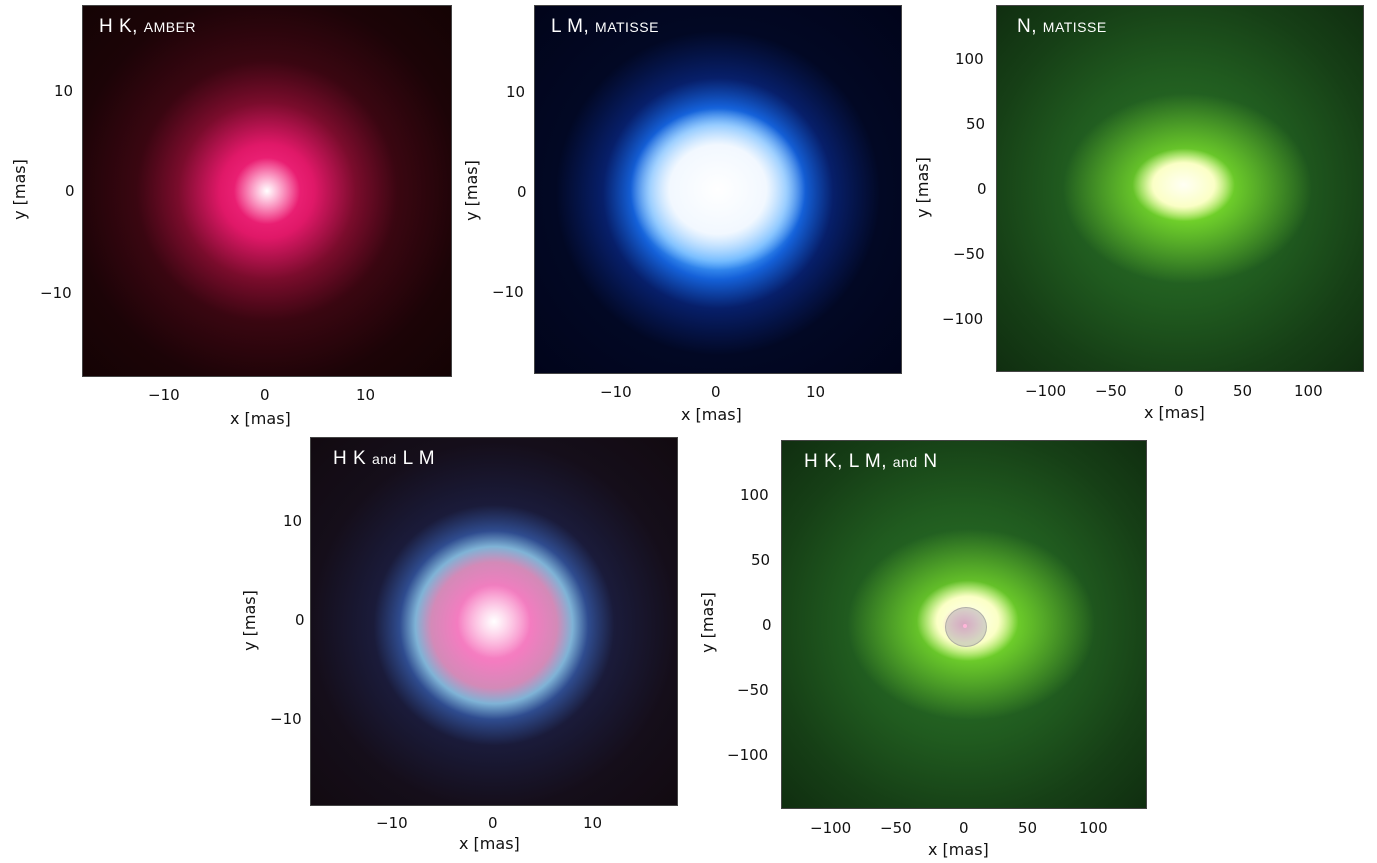  I want to click on lm-matisse-image: L M, MATISSE, so click(718, 189).